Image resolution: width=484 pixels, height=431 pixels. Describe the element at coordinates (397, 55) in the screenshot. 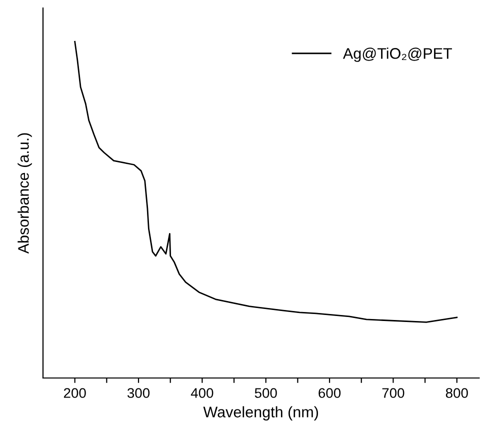

I see `legend-label: Ag@TiO₂@PET` at that location.